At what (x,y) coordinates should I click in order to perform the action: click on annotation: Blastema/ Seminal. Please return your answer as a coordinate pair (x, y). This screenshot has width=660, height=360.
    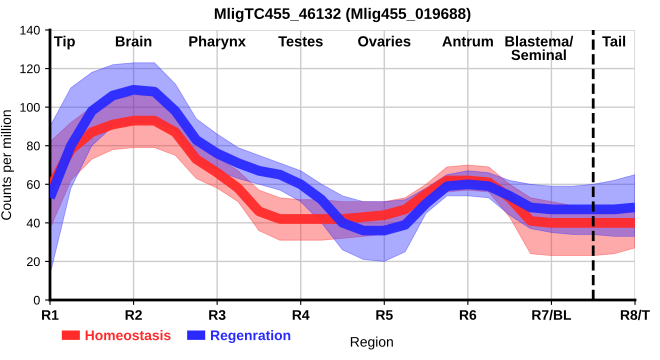
    Looking at the image, I should click on (539, 48).